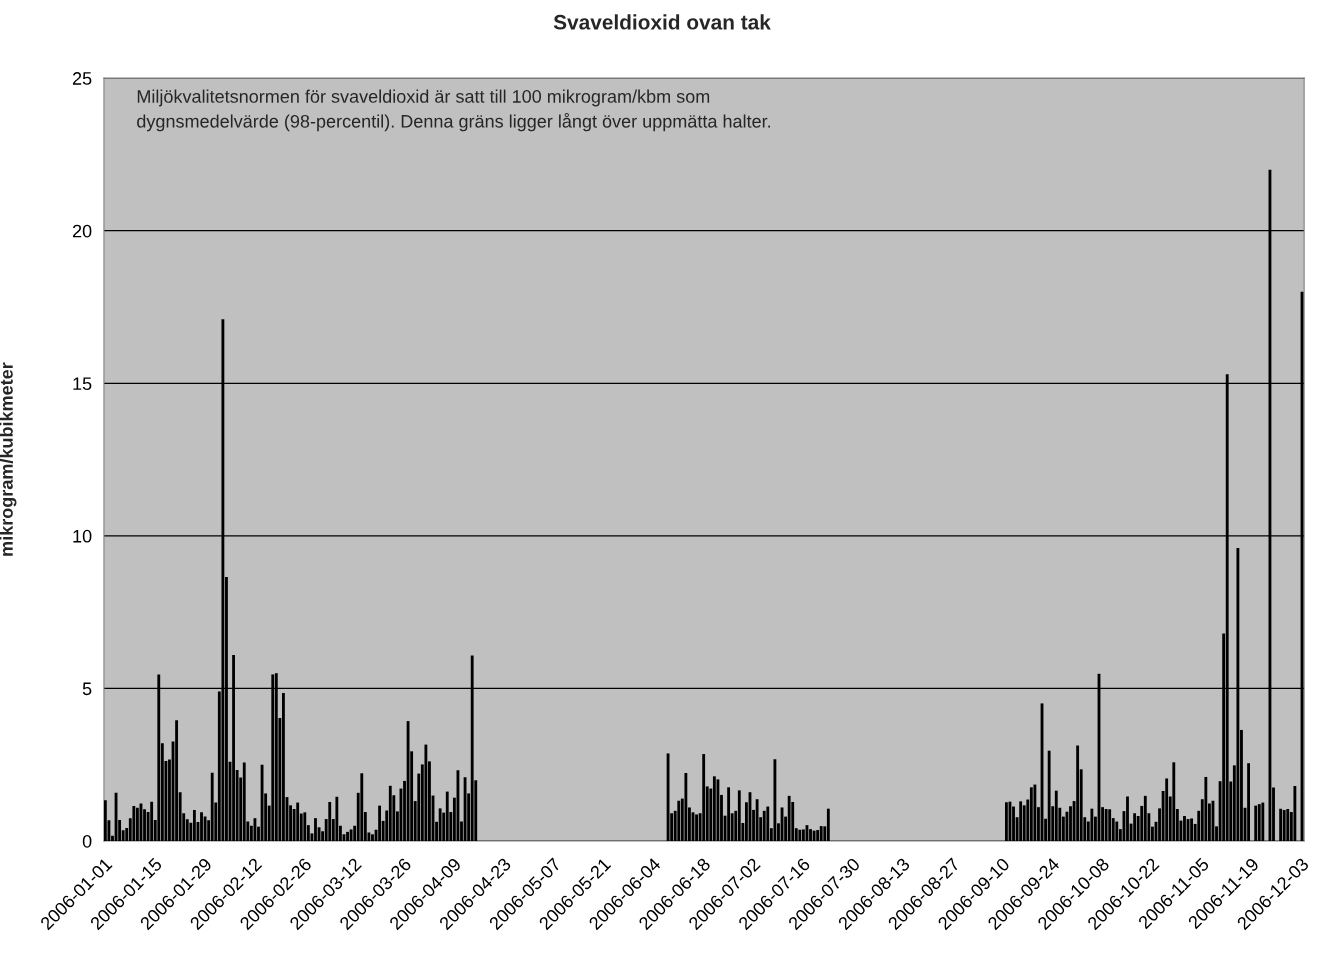 This screenshot has width=1324, height=953. Describe the element at coordinates (87, 841) in the screenshot. I see `y-tick-label: 0` at that location.